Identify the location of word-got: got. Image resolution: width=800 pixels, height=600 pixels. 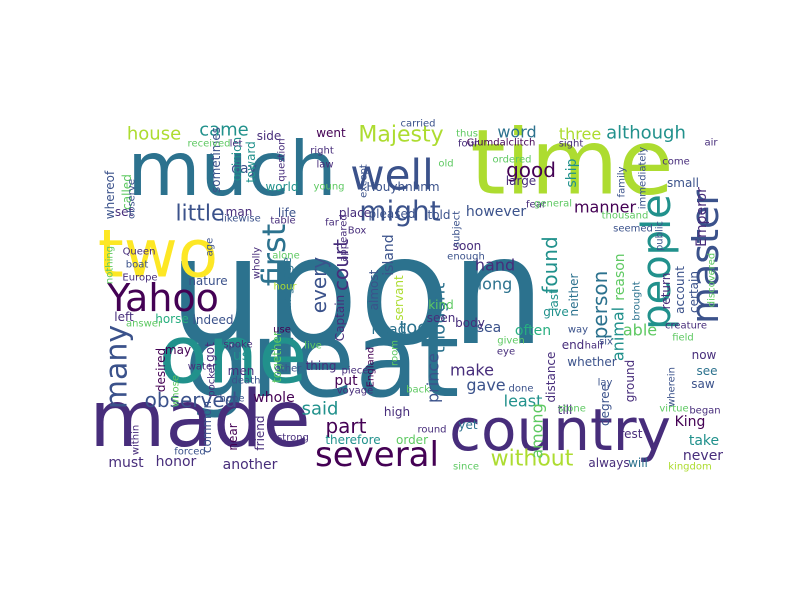
(210, 352).